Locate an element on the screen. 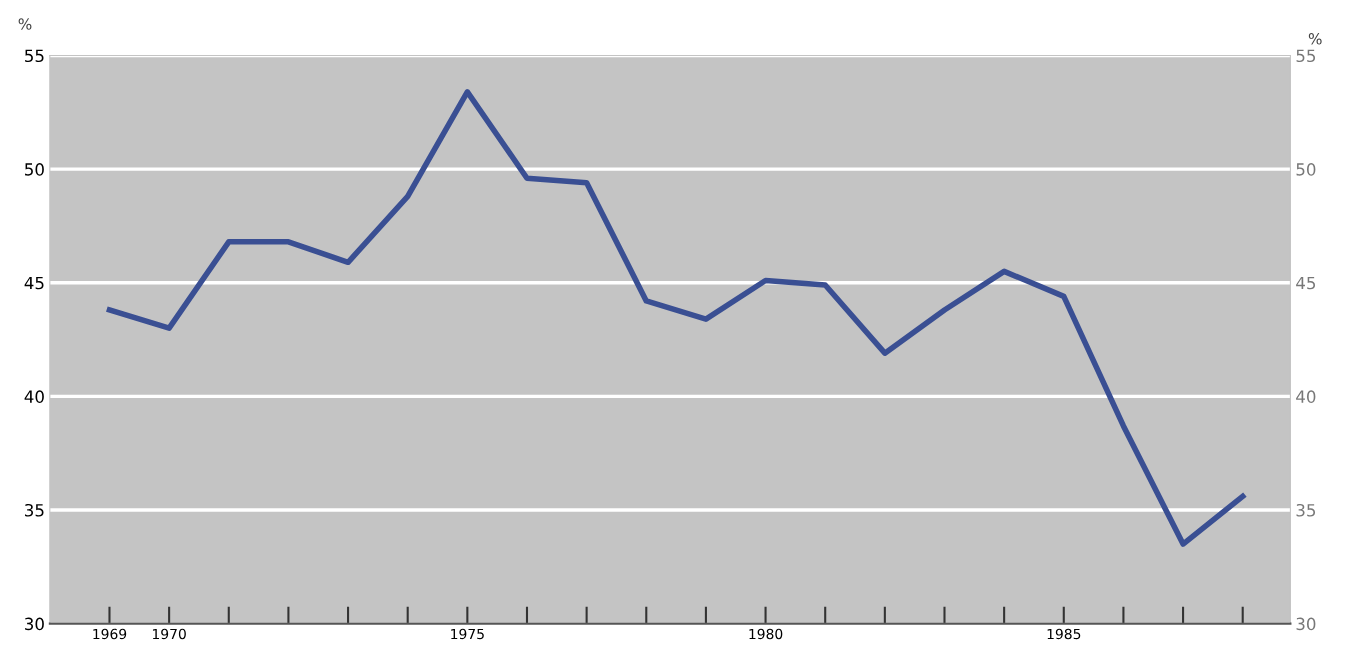 The image size is (1347, 653). y2-tick-label: 55 is located at coordinates (1306, 56).